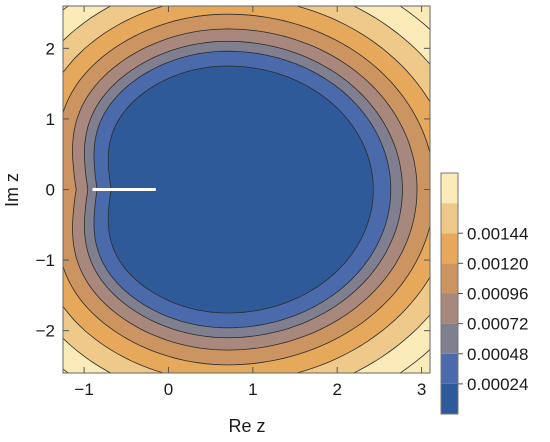 The image size is (550, 442). What do you see at coordinates (497, 294) in the screenshot?
I see `colorbar-tick-label: 0.00096` at bounding box center [497, 294].